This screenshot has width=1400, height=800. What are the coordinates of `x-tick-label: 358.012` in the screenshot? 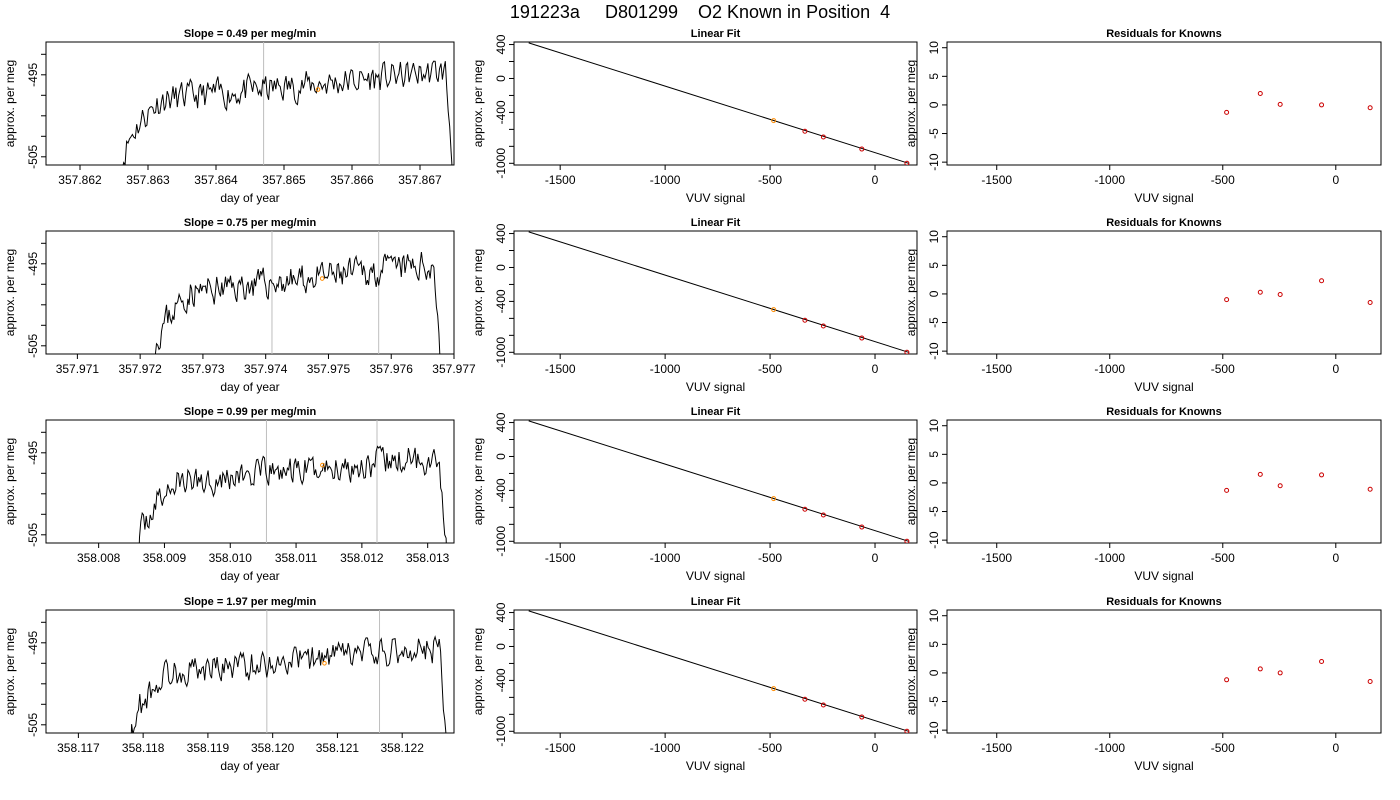 It's located at (362, 558).